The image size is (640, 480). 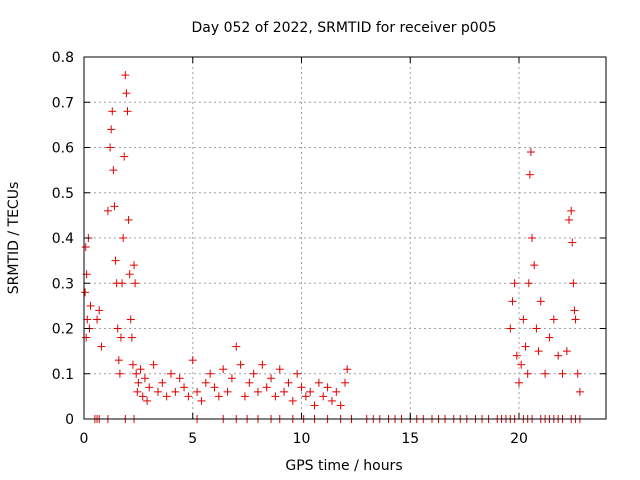 What do you see at coordinates (63, 284) in the screenshot?
I see `y-tick-label: 0.3` at bounding box center [63, 284].